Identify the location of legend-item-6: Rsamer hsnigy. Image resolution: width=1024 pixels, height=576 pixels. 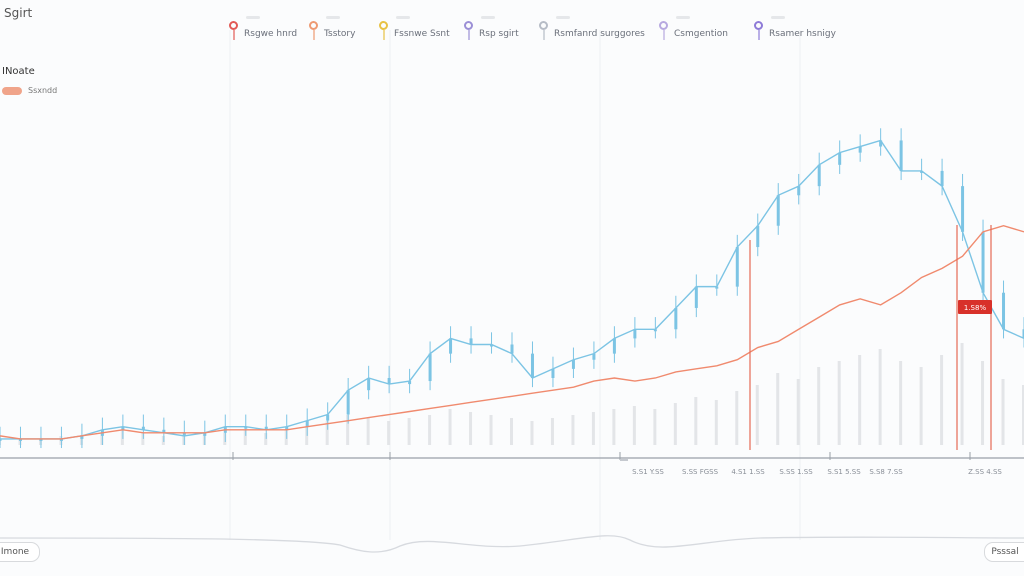
(794, 30).